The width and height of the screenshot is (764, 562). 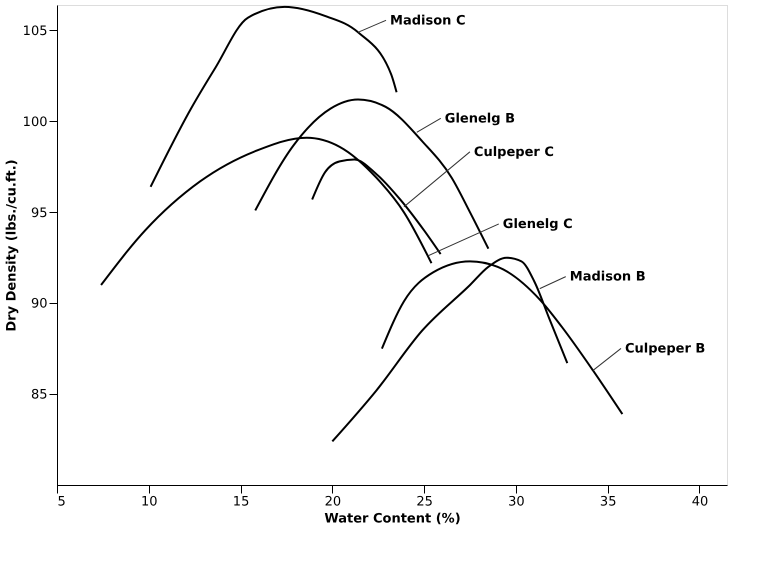 What do you see at coordinates (608, 502) in the screenshot?
I see `x-tick-label: 35` at bounding box center [608, 502].